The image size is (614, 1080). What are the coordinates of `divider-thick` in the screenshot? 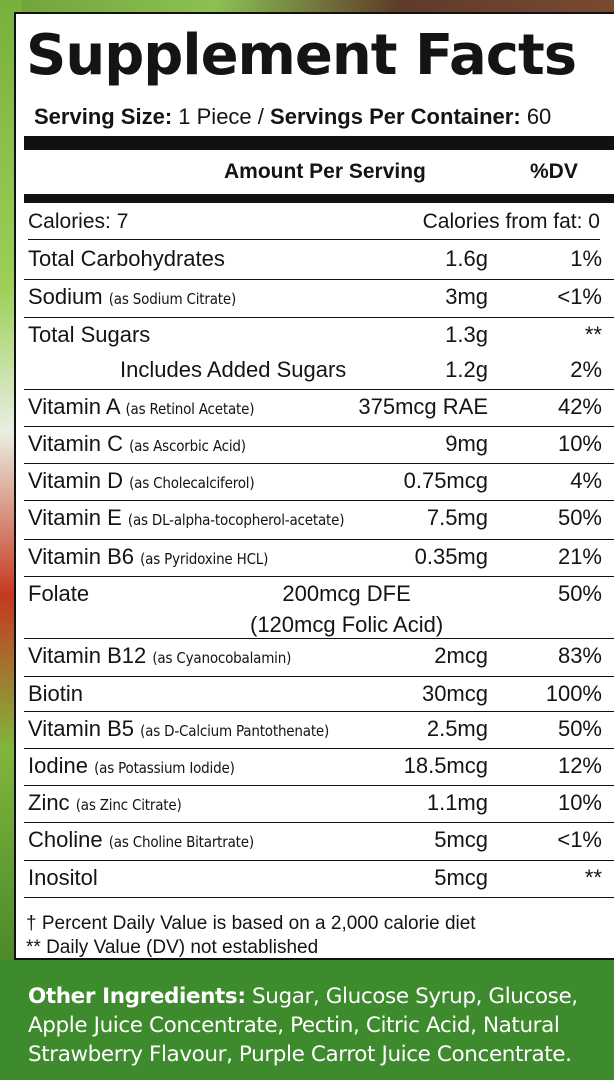 It's located at (319, 143).